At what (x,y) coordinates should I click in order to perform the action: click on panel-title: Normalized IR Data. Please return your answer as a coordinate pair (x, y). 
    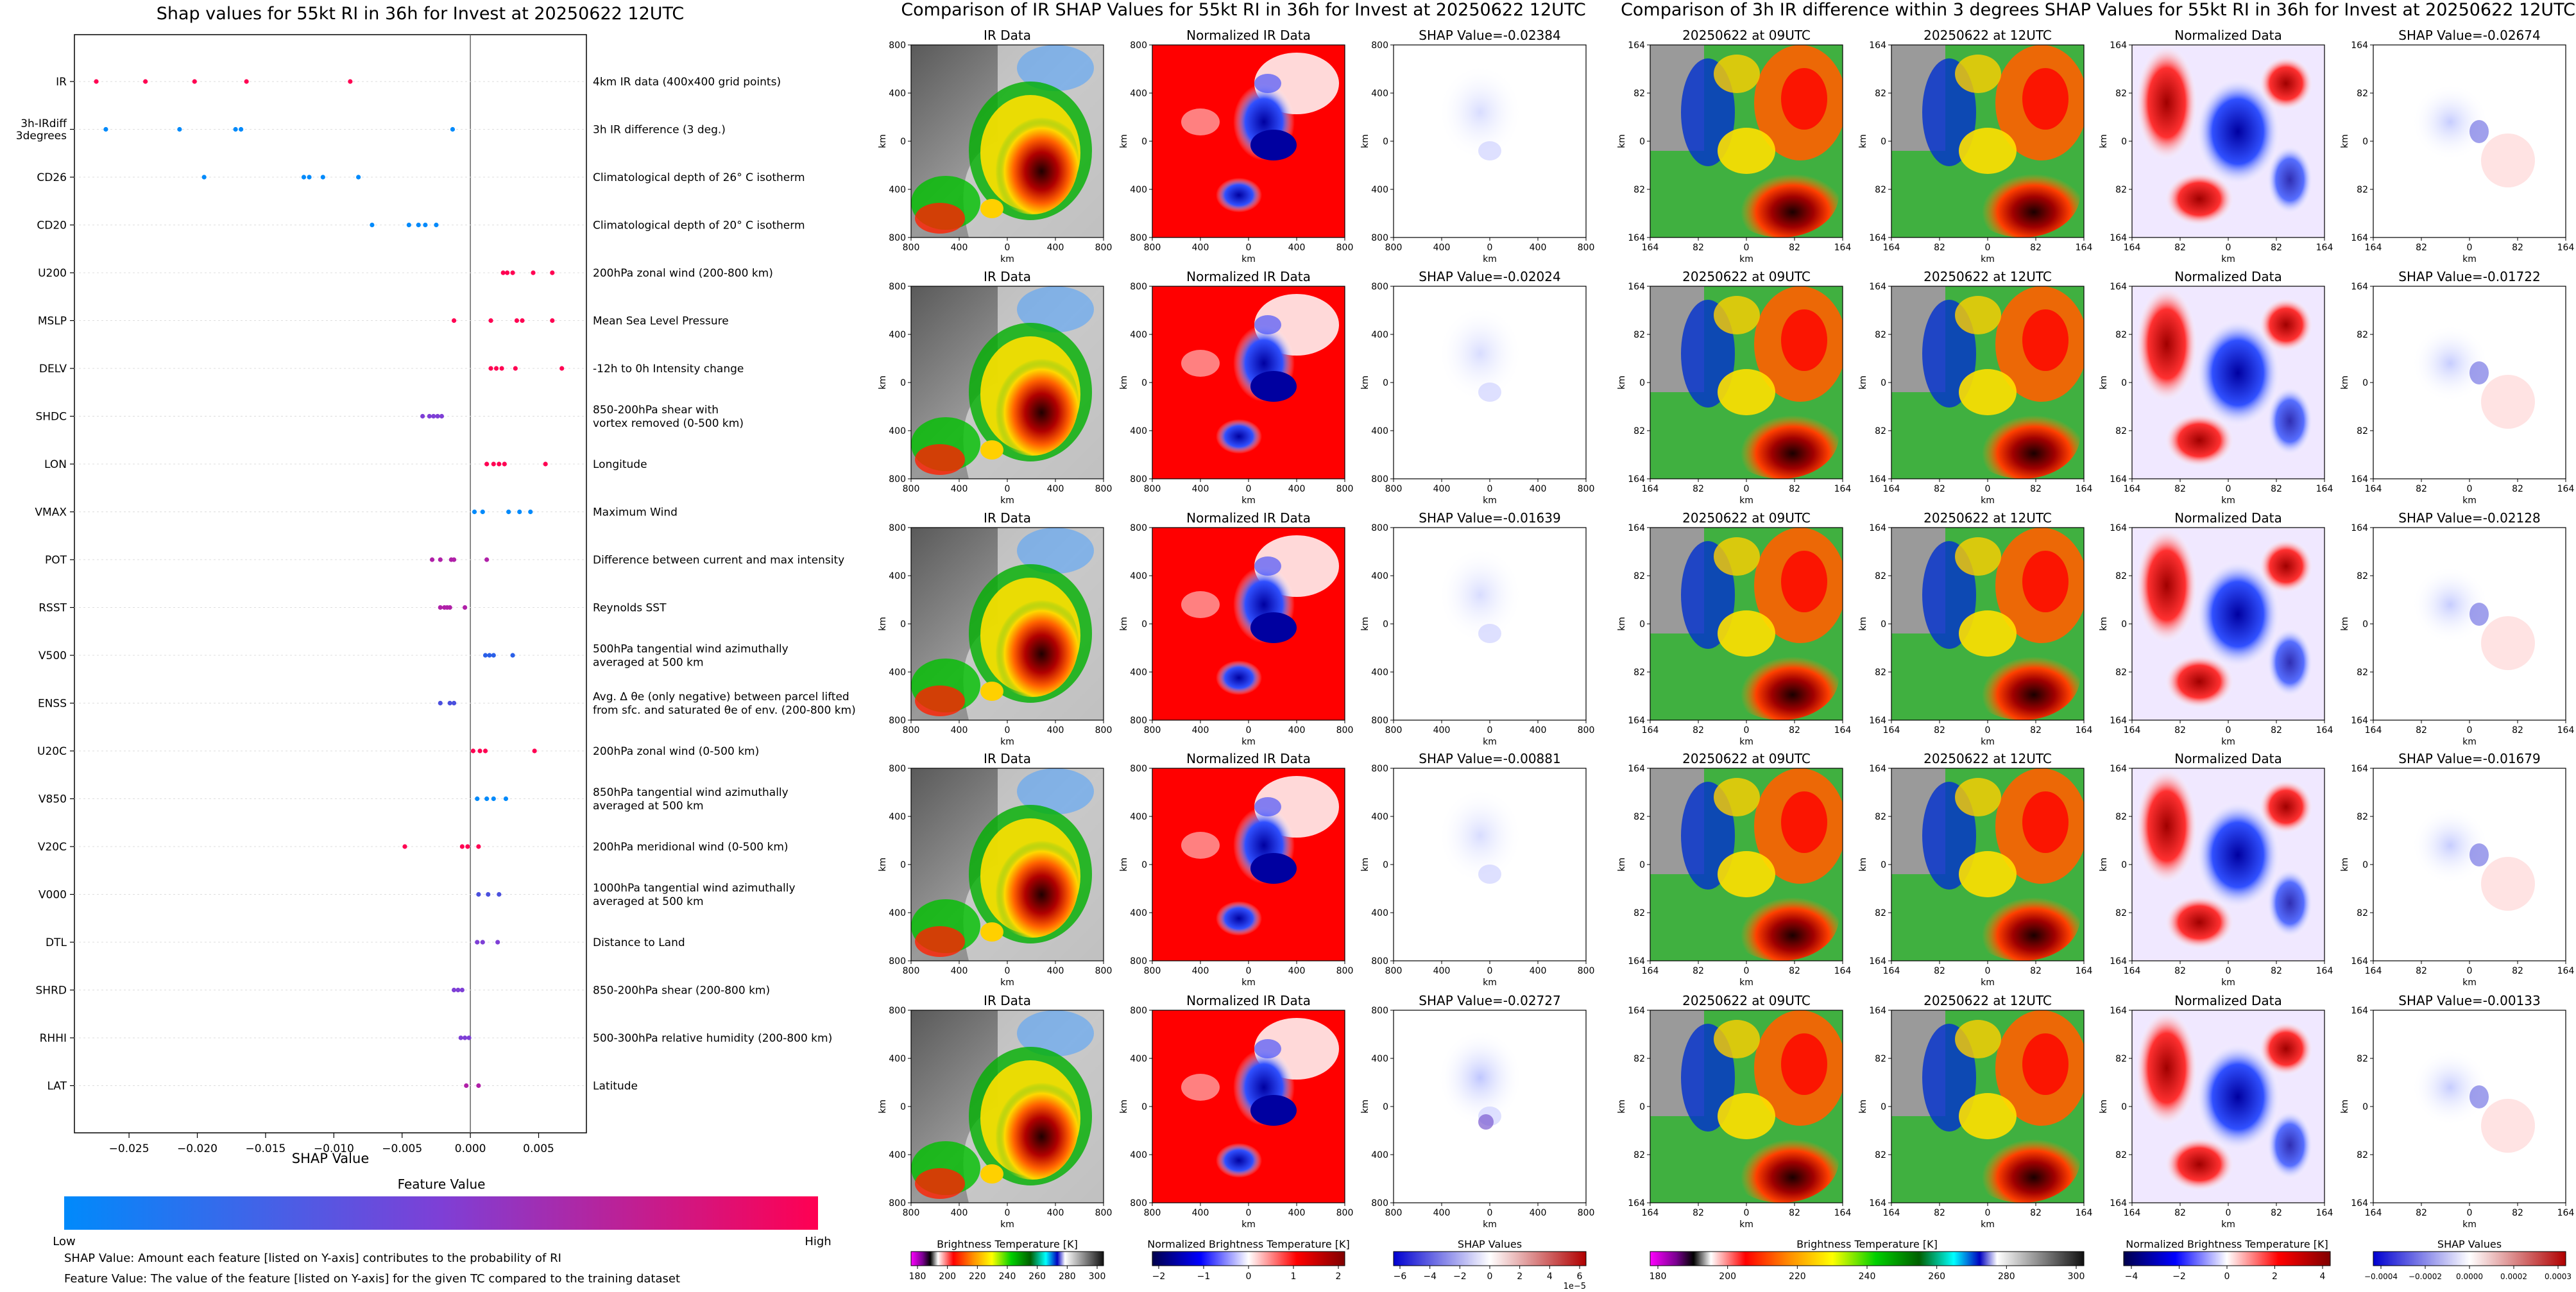
    Looking at the image, I should click on (1248, 276).